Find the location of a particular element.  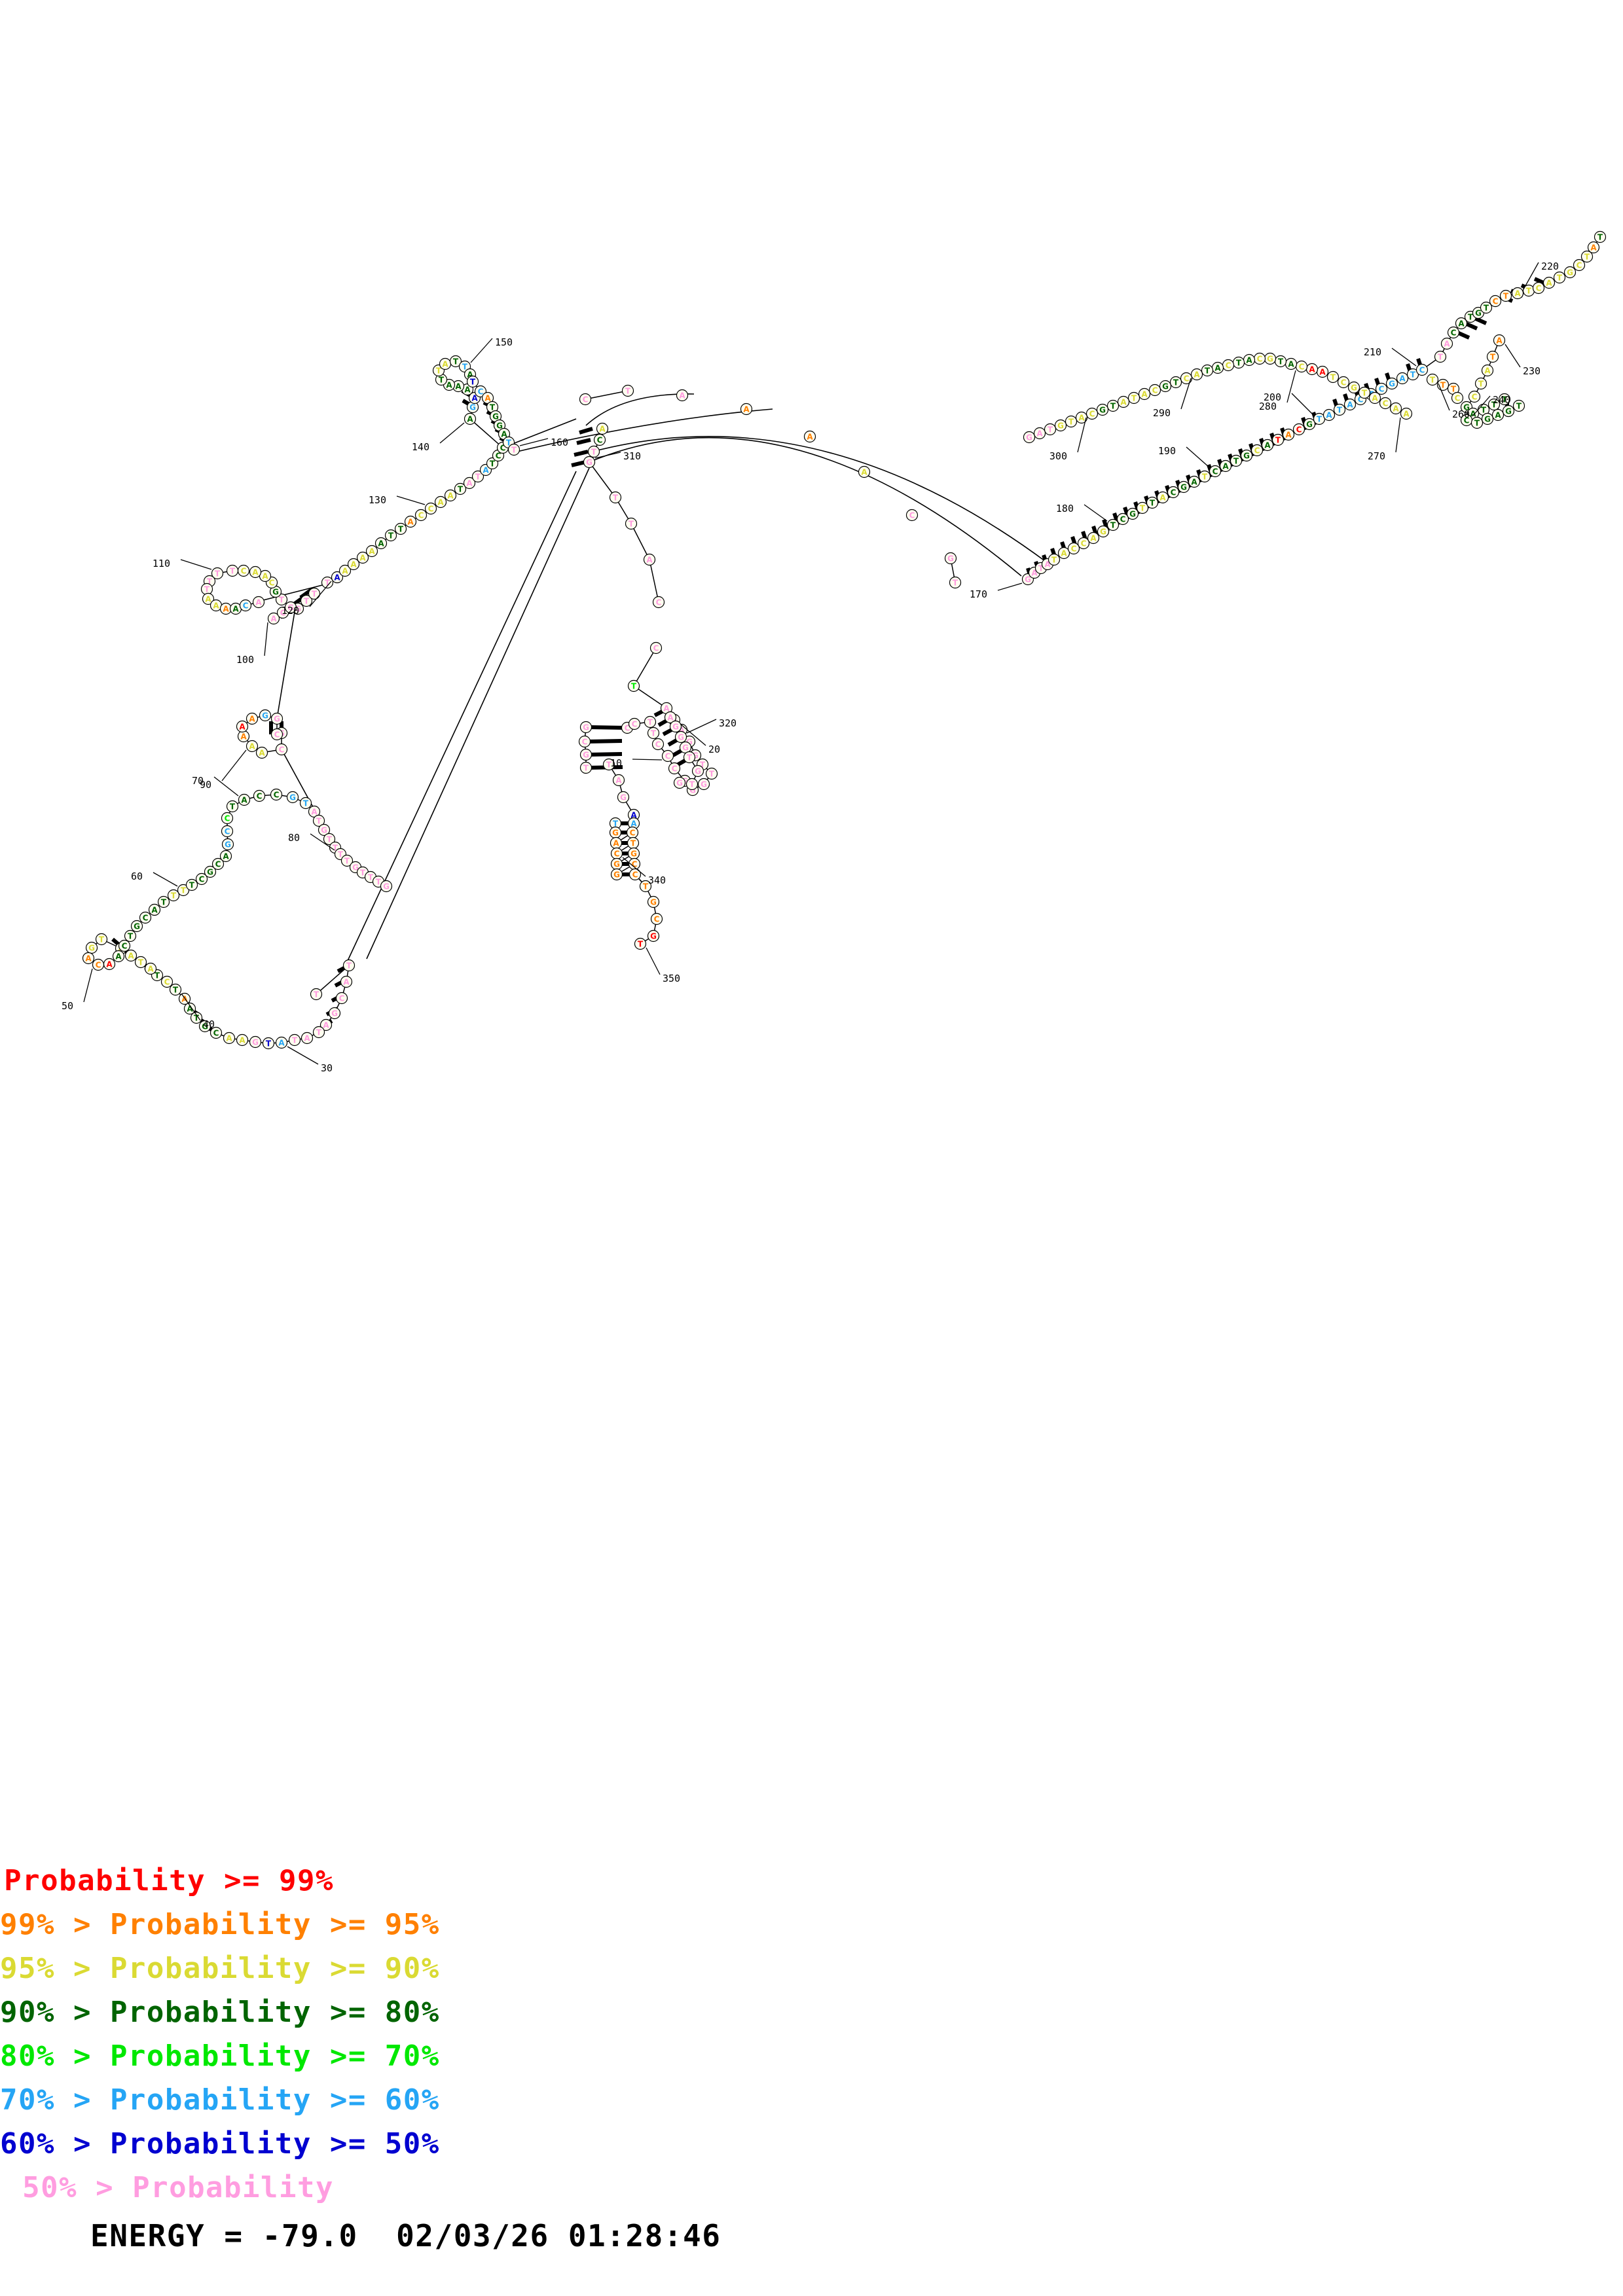

nucleotide-2: C is located at coordinates (584, 741).